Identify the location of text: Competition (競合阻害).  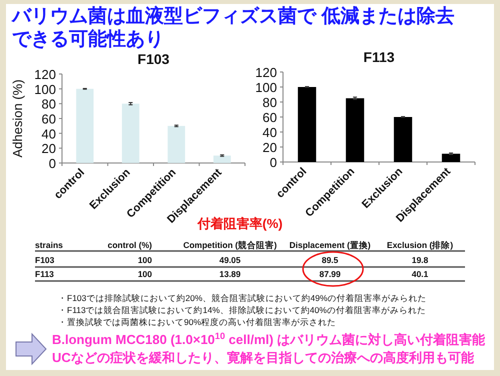
(230, 245).